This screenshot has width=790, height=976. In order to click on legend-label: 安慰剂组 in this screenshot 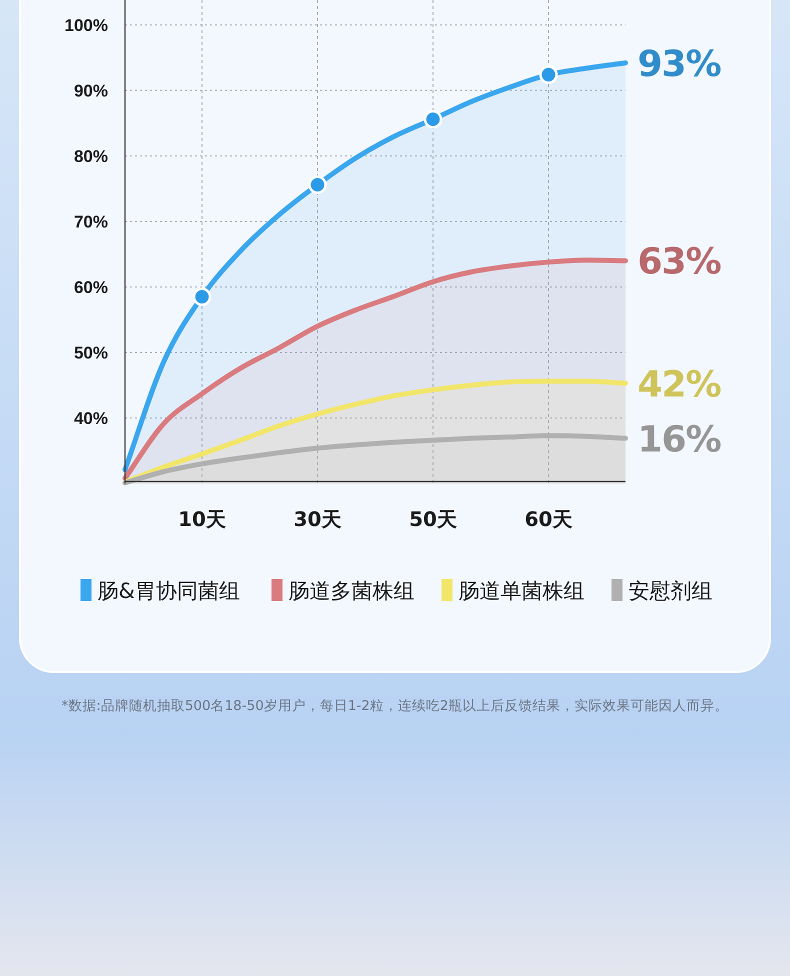, I will do `click(670, 591)`.